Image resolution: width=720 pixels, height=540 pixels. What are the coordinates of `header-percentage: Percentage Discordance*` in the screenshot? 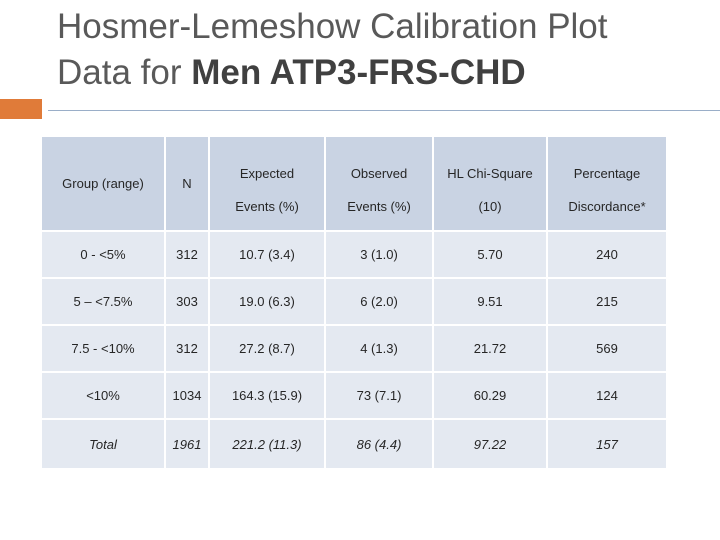 It's located at (607, 183).